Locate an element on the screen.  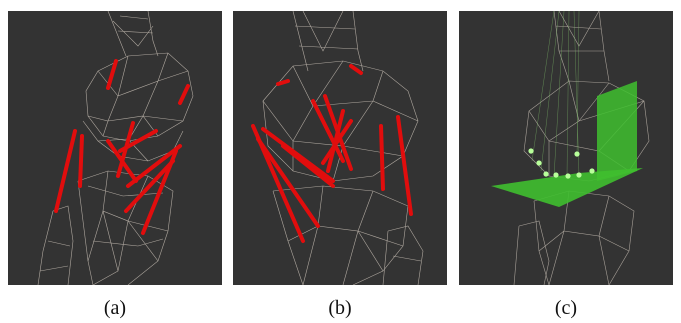
caption-a: (a) is located at coordinates (115, 308).